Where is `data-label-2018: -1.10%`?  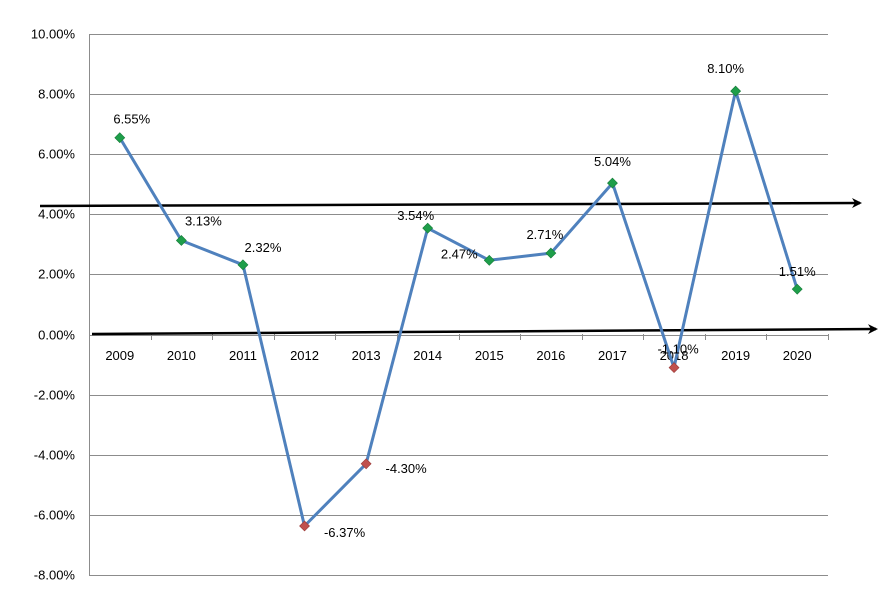
data-label-2018: -1.10% is located at coordinates (678, 349).